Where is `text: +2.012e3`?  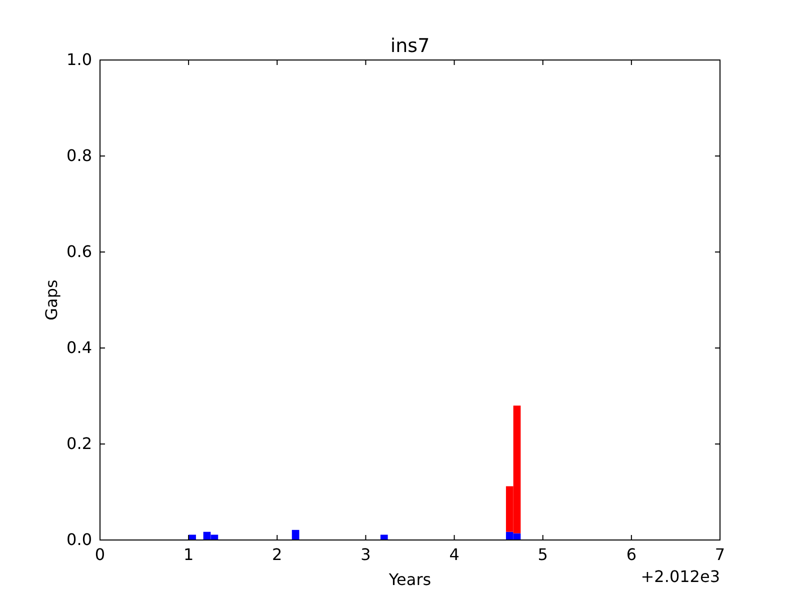 text: +2.012e3 is located at coordinates (680, 576).